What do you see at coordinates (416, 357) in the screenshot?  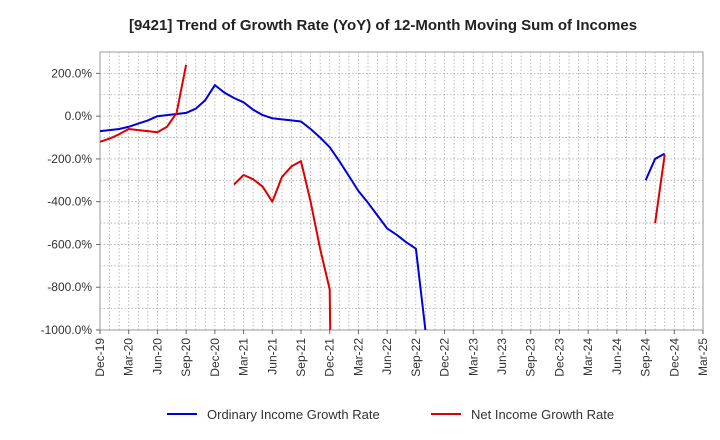 I see `x-tick-label: Sep-22` at bounding box center [416, 357].